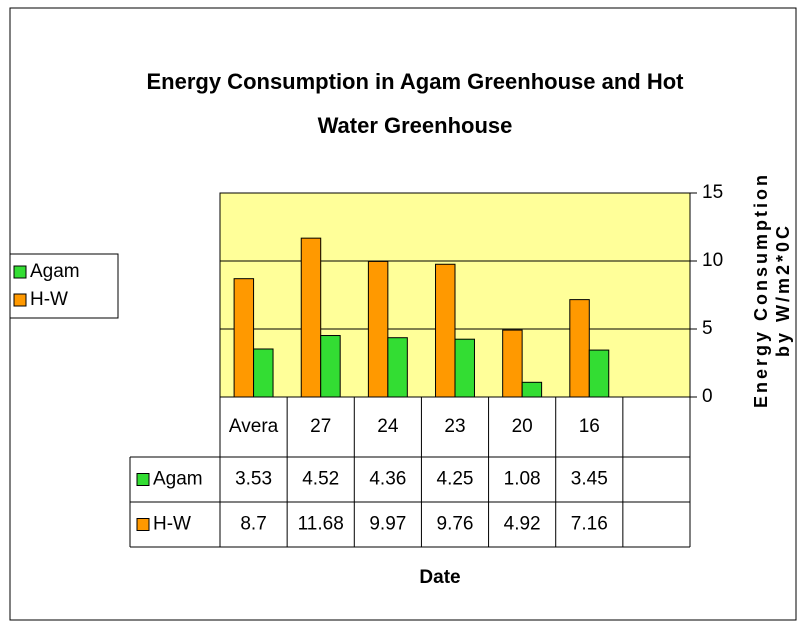 The image size is (805, 628). Describe the element at coordinates (455, 524) in the screenshot. I see `table-value: 9.76` at that location.